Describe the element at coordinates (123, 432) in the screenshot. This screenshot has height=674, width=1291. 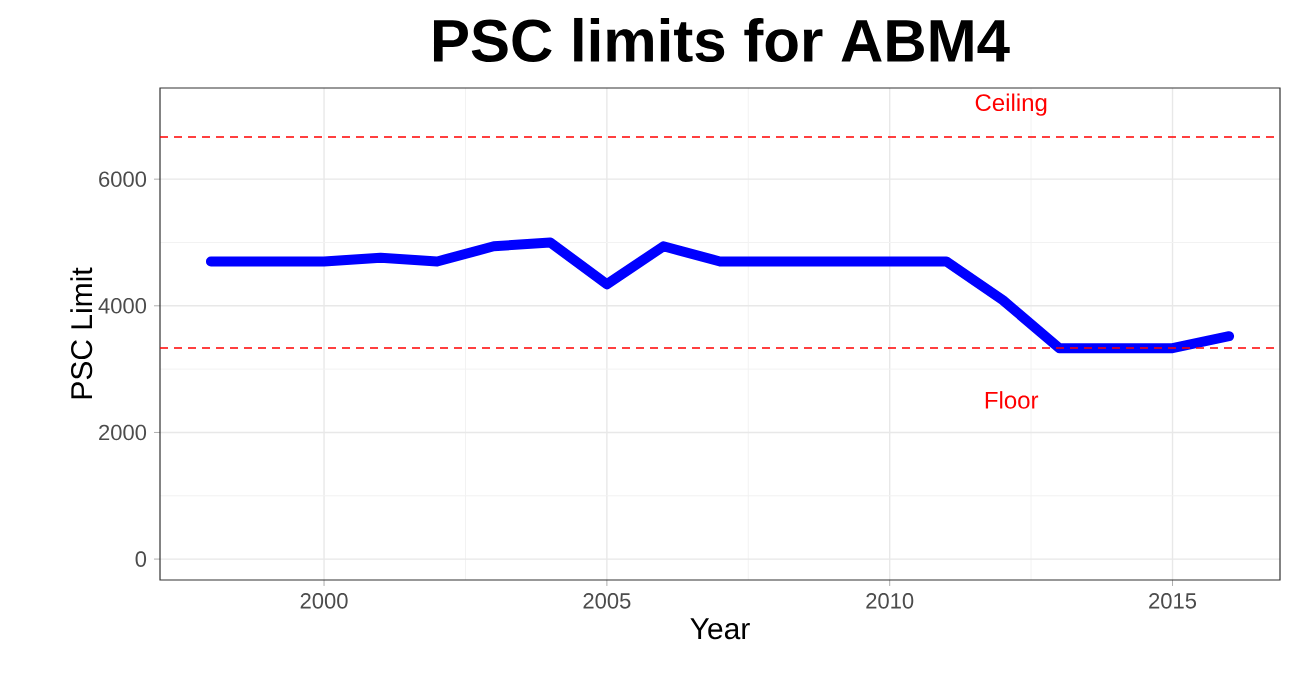
I see `y-tick-label: 2000` at that location.